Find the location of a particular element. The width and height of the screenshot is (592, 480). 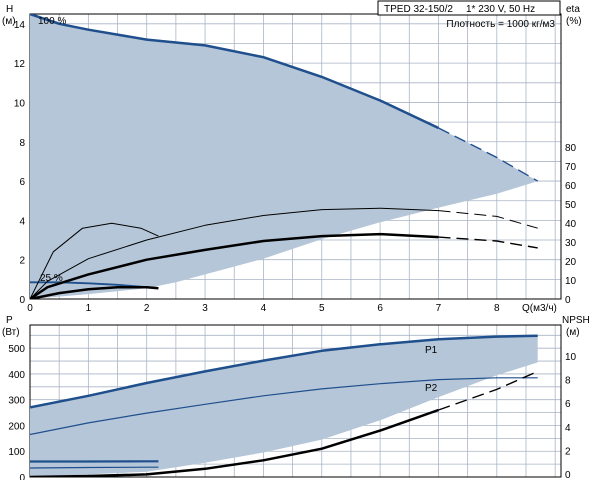

info-density: Плотность = 1000 кг/м3 is located at coordinates (500, 24).